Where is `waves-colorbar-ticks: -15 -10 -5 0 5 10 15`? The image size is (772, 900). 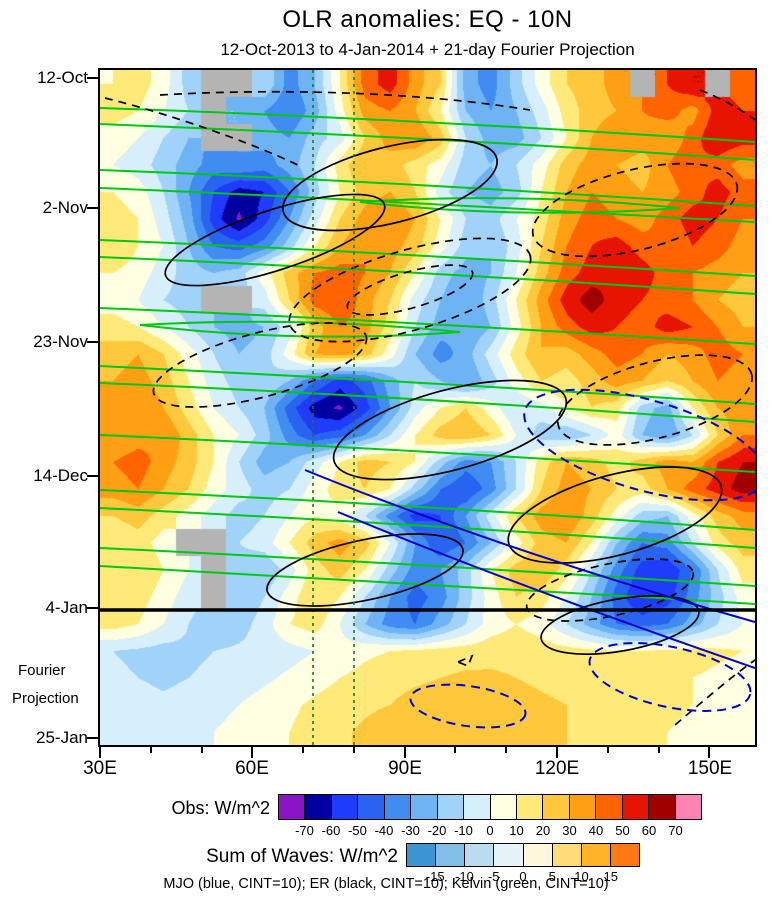 waves-colorbar-ticks: -15 -10 -5 0 5 10 15 is located at coordinates (523, 877).